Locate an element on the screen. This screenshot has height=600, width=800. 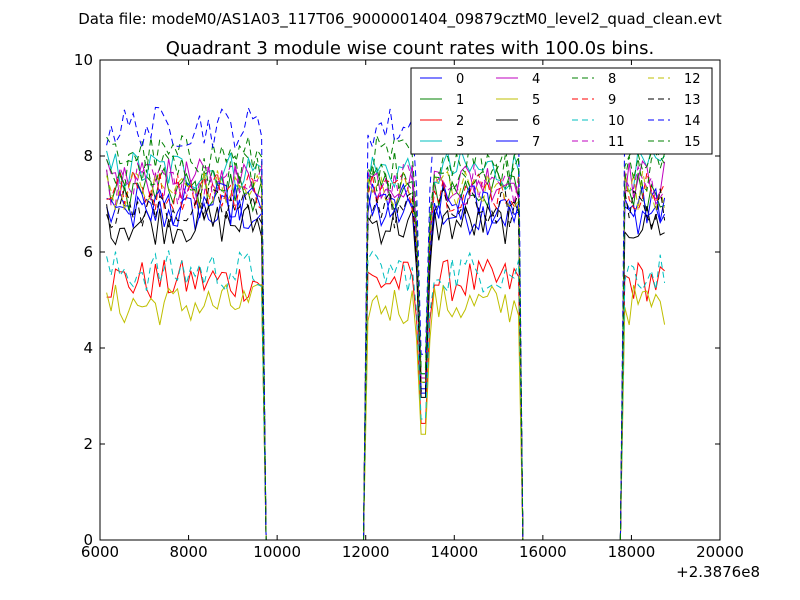
legend-label-11: 11 is located at coordinates (616, 142).